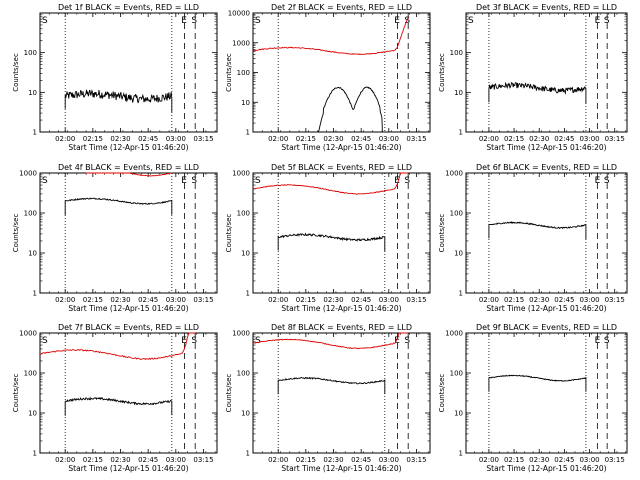 The height and width of the screenshot is (480, 640). Describe the element at coordinates (239, 14) in the screenshot. I see `y-tick-label: 10000` at that location.